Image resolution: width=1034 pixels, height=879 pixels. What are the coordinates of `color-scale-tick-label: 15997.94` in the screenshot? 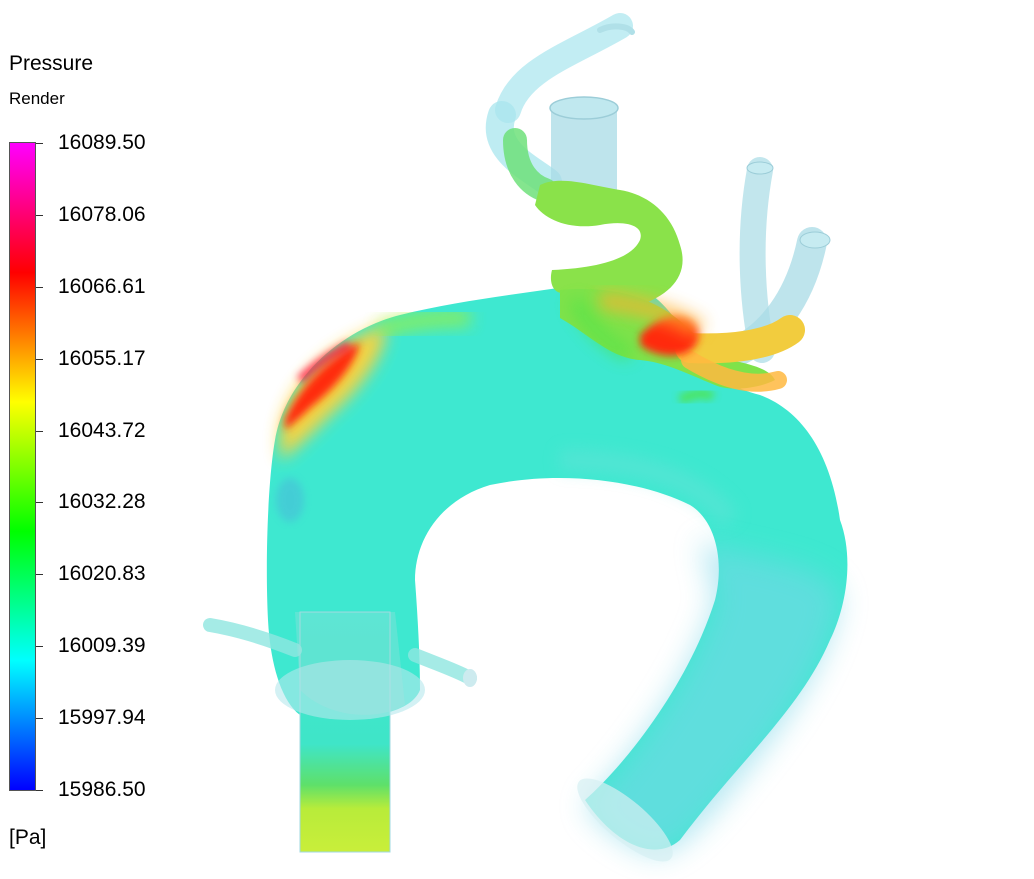 It's located at (102, 718).